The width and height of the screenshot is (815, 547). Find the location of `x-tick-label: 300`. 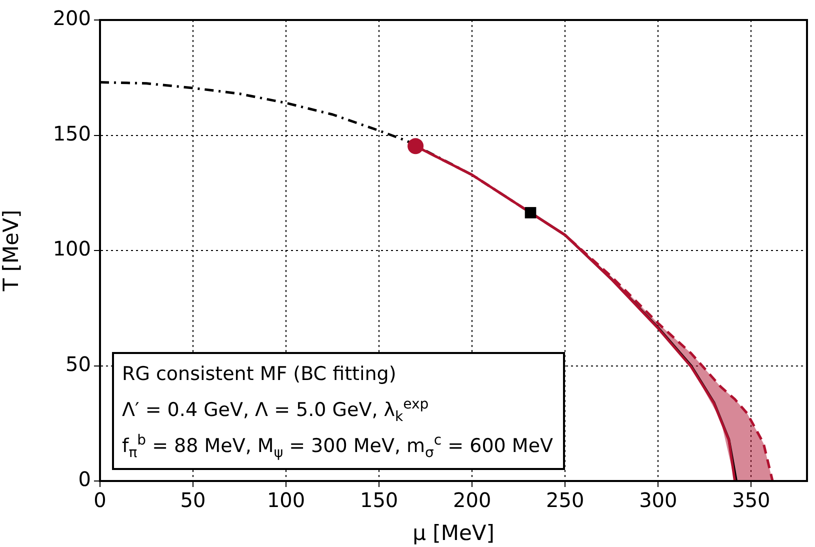

x-tick-label: 300 is located at coordinates (658, 500).